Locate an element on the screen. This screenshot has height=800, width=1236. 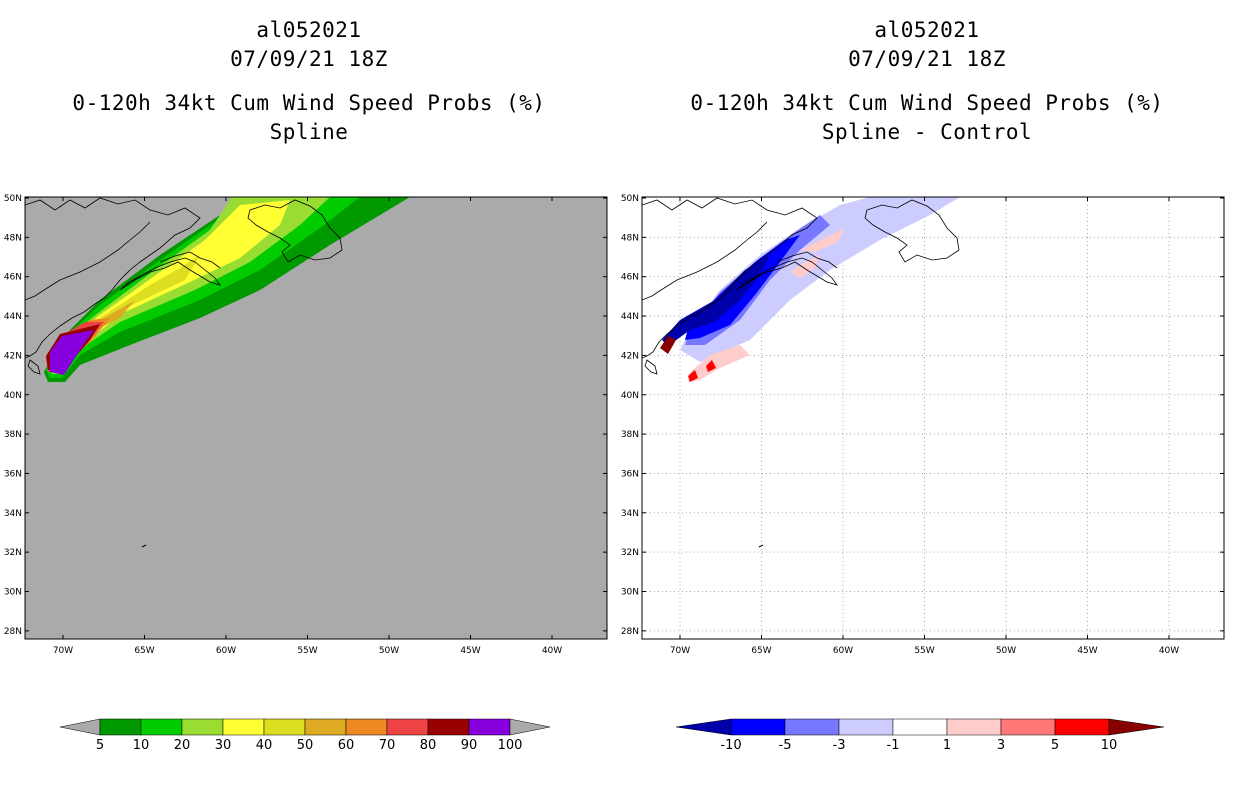
left-product: 0-120h 34kt Cum Wind Speed Probs (%) is located at coordinates (309, 103).